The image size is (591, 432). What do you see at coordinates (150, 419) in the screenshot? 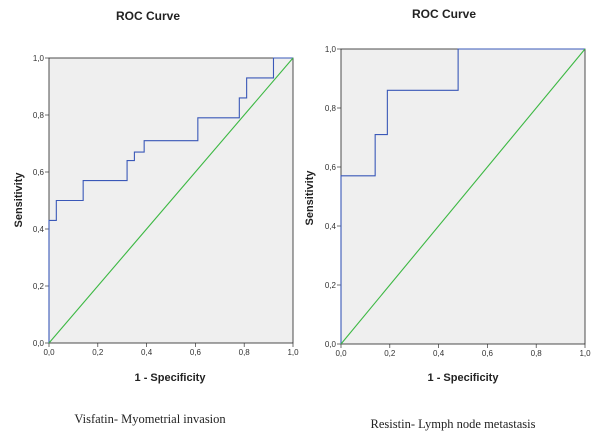
I see `chart-caption: Visfatin- Myometrial invasion` at bounding box center [150, 419].